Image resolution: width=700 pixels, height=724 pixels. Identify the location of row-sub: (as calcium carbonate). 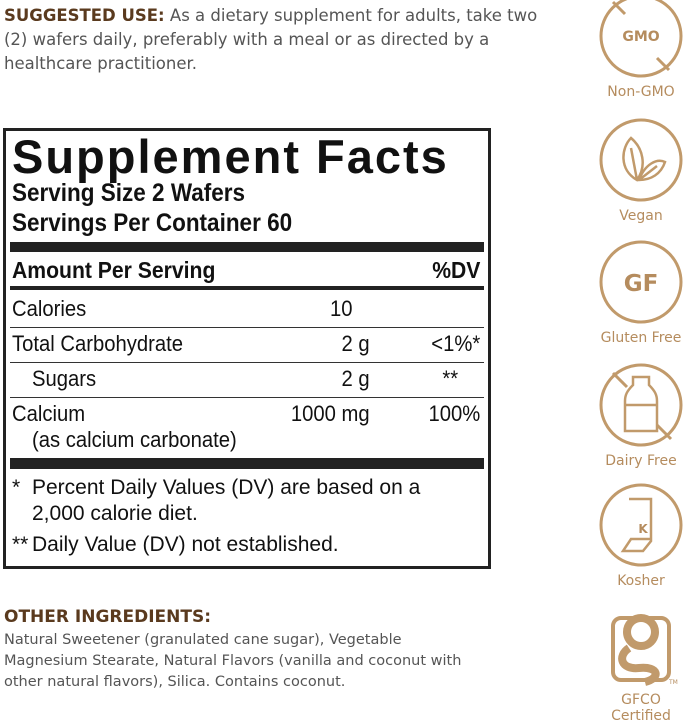
(134, 439).